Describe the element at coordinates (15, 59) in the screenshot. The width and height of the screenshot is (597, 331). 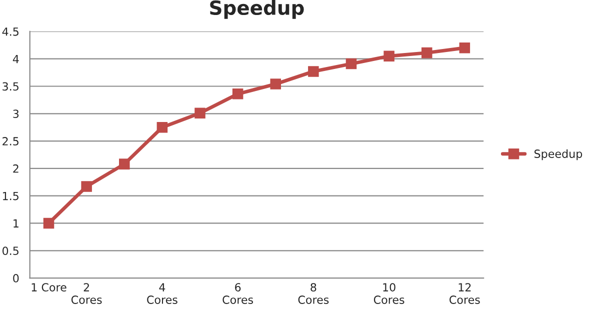
I see `y-tick-label: 4` at that location.